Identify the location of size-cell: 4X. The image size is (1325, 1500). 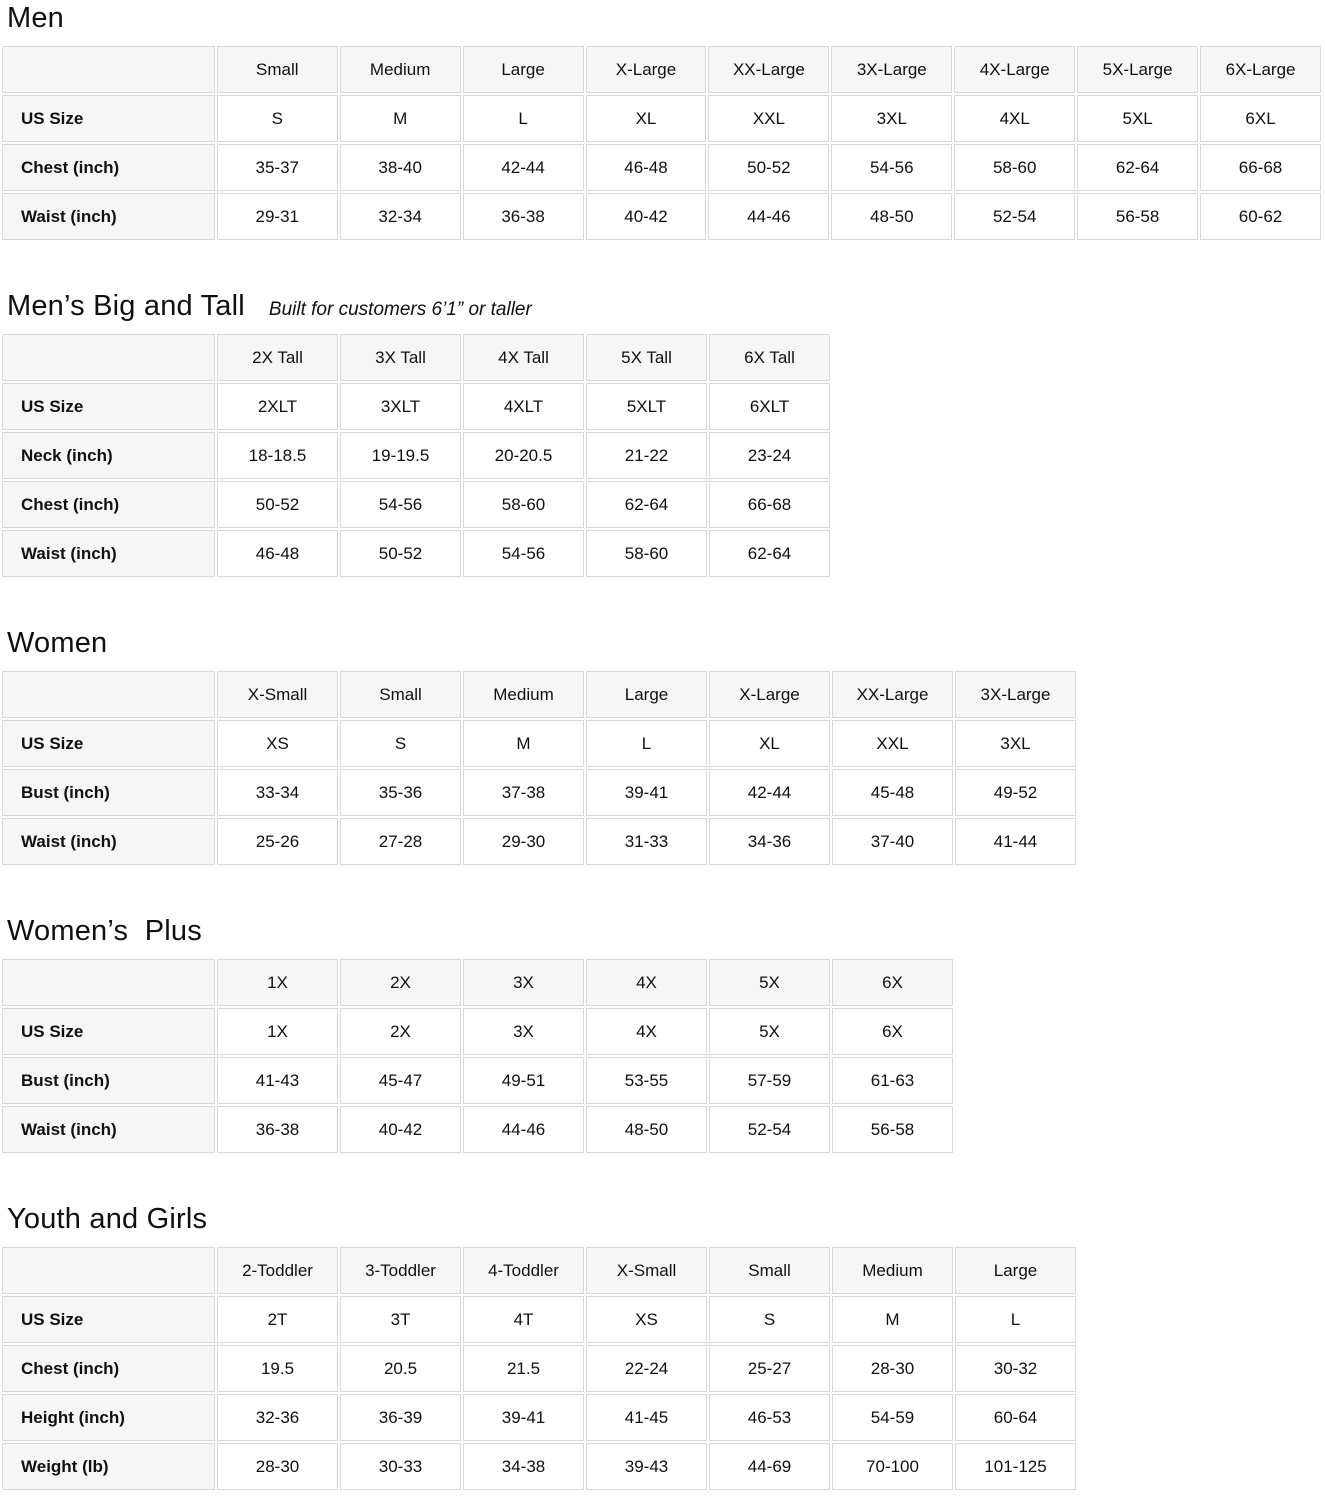
(646, 1031).